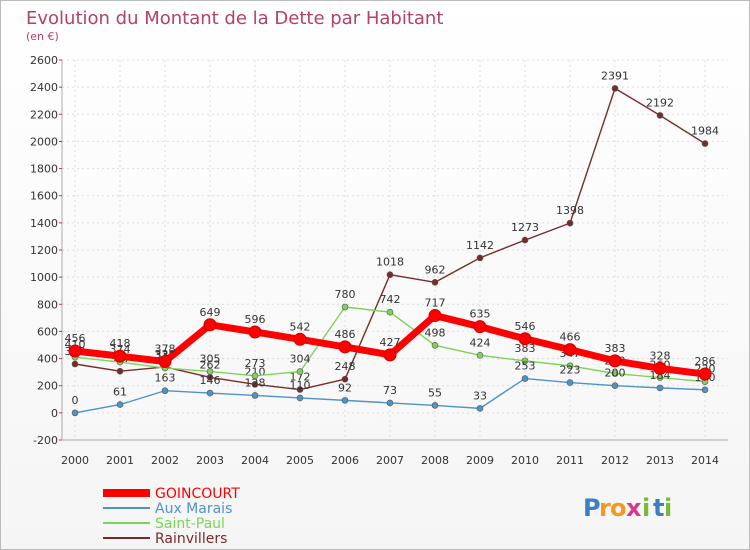 This screenshot has width=750, height=550. I want to click on brand-letter: x, so click(634, 508).